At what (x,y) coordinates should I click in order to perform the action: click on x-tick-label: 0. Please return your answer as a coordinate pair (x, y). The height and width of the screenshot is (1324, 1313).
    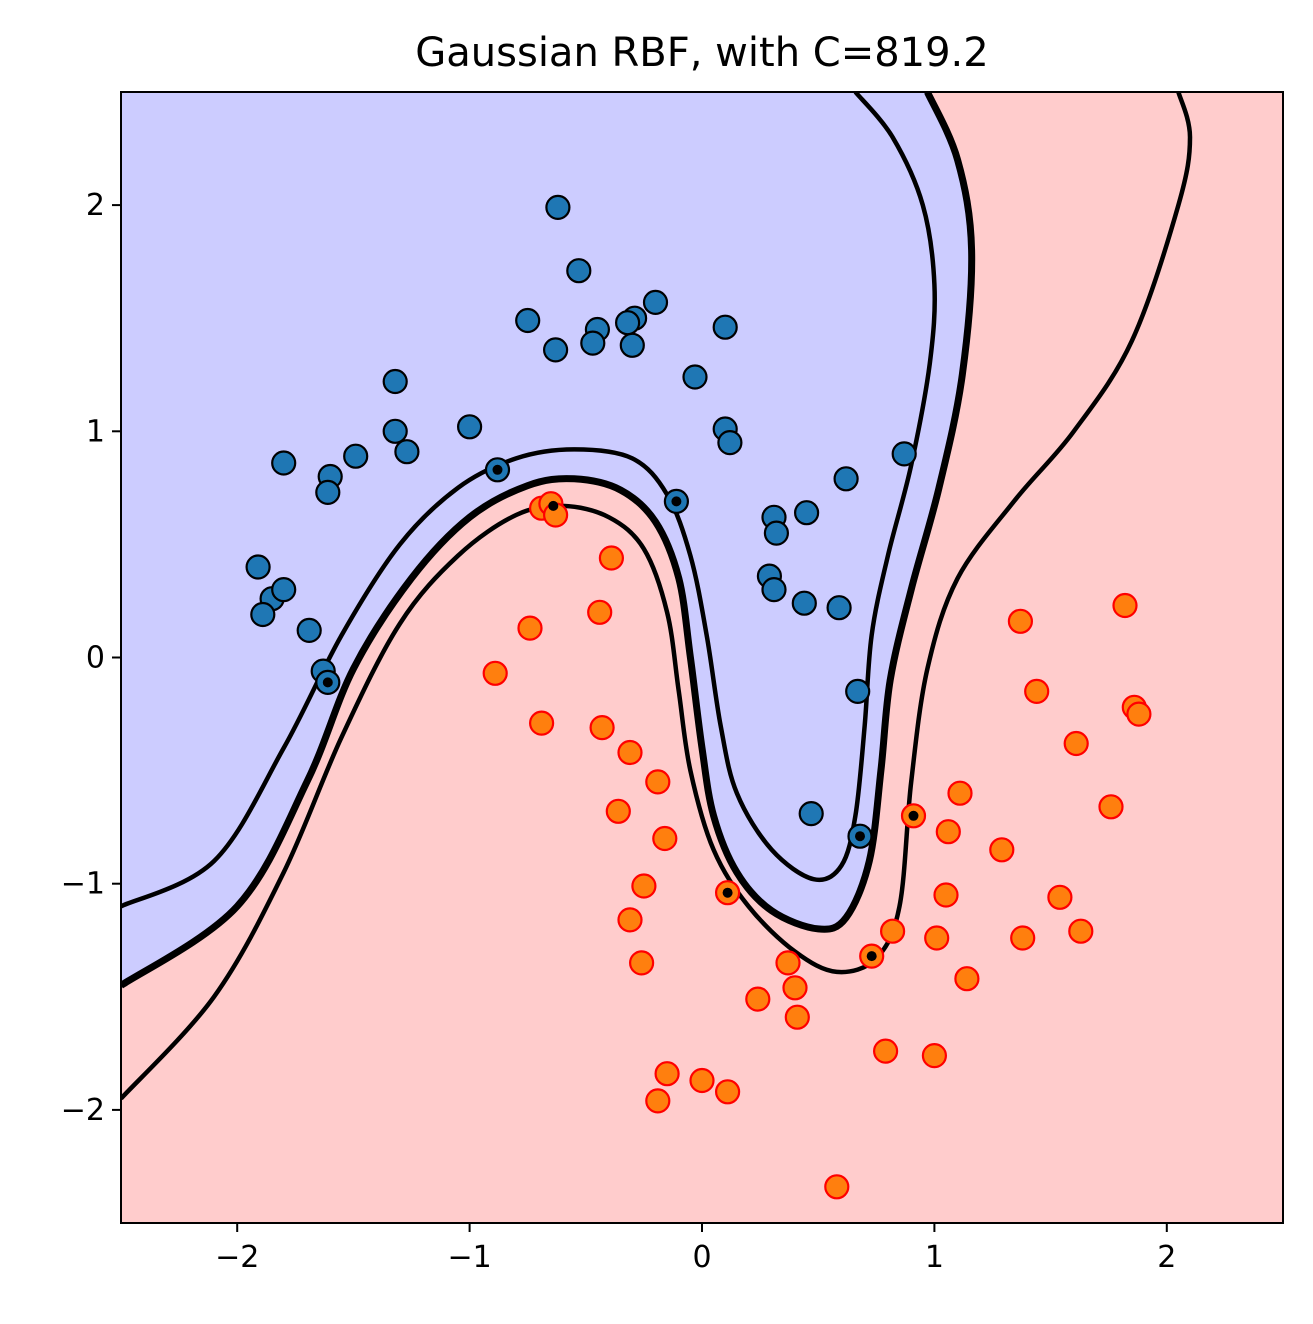
    Looking at the image, I should click on (701, 1257).